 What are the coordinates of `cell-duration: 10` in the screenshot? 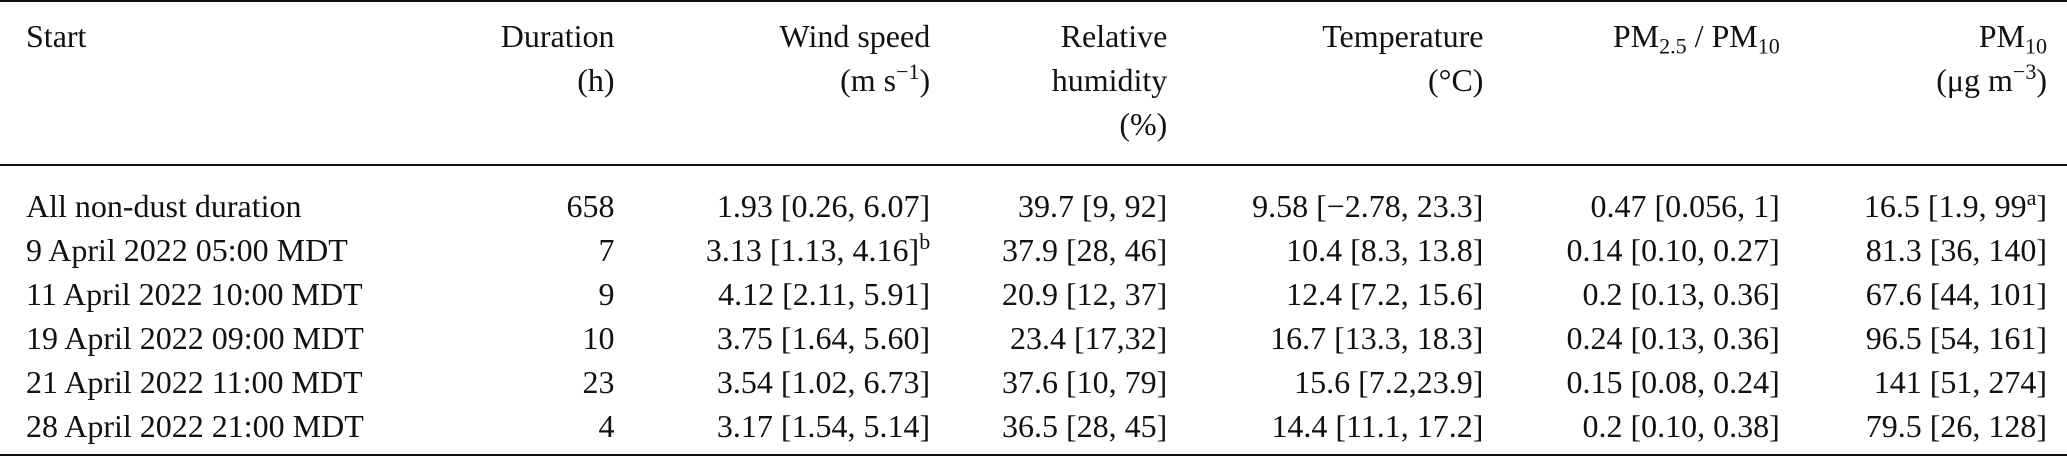 It's located at (598, 338).